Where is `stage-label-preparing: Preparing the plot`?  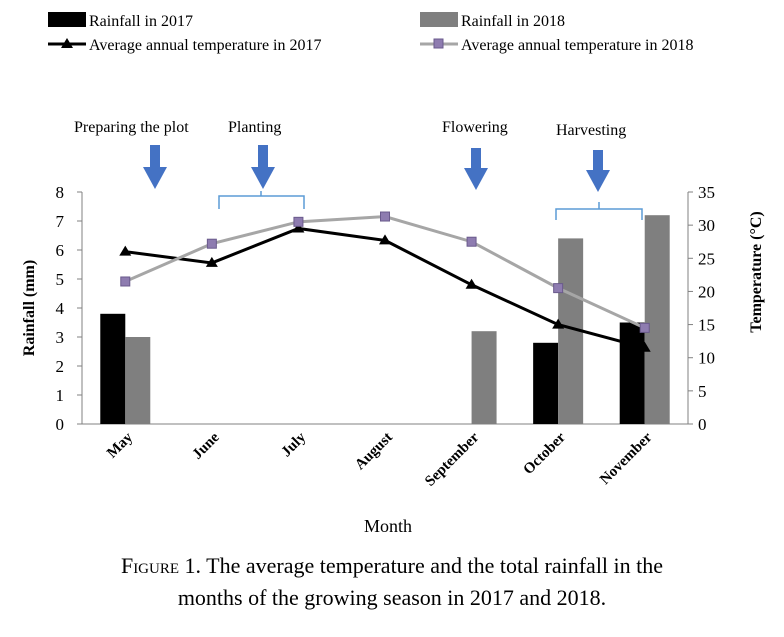 stage-label-preparing: Preparing the plot is located at coordinates (131, 127).